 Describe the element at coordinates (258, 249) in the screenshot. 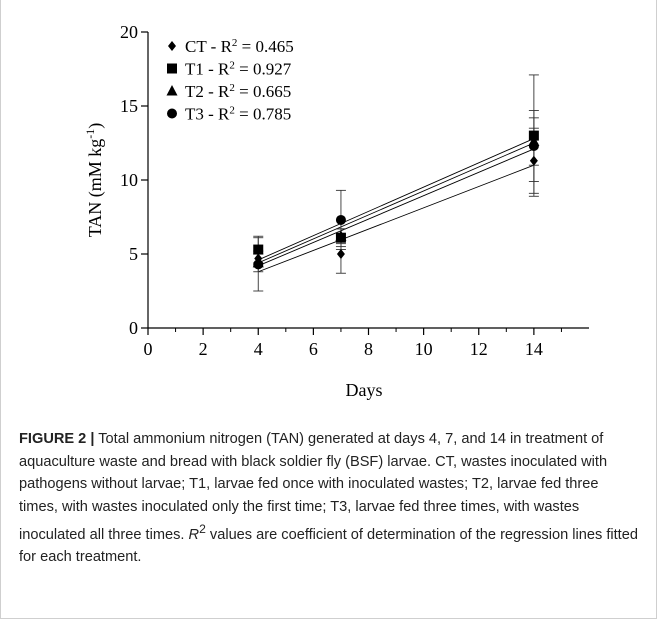

I see `data-point-t1` at that location.